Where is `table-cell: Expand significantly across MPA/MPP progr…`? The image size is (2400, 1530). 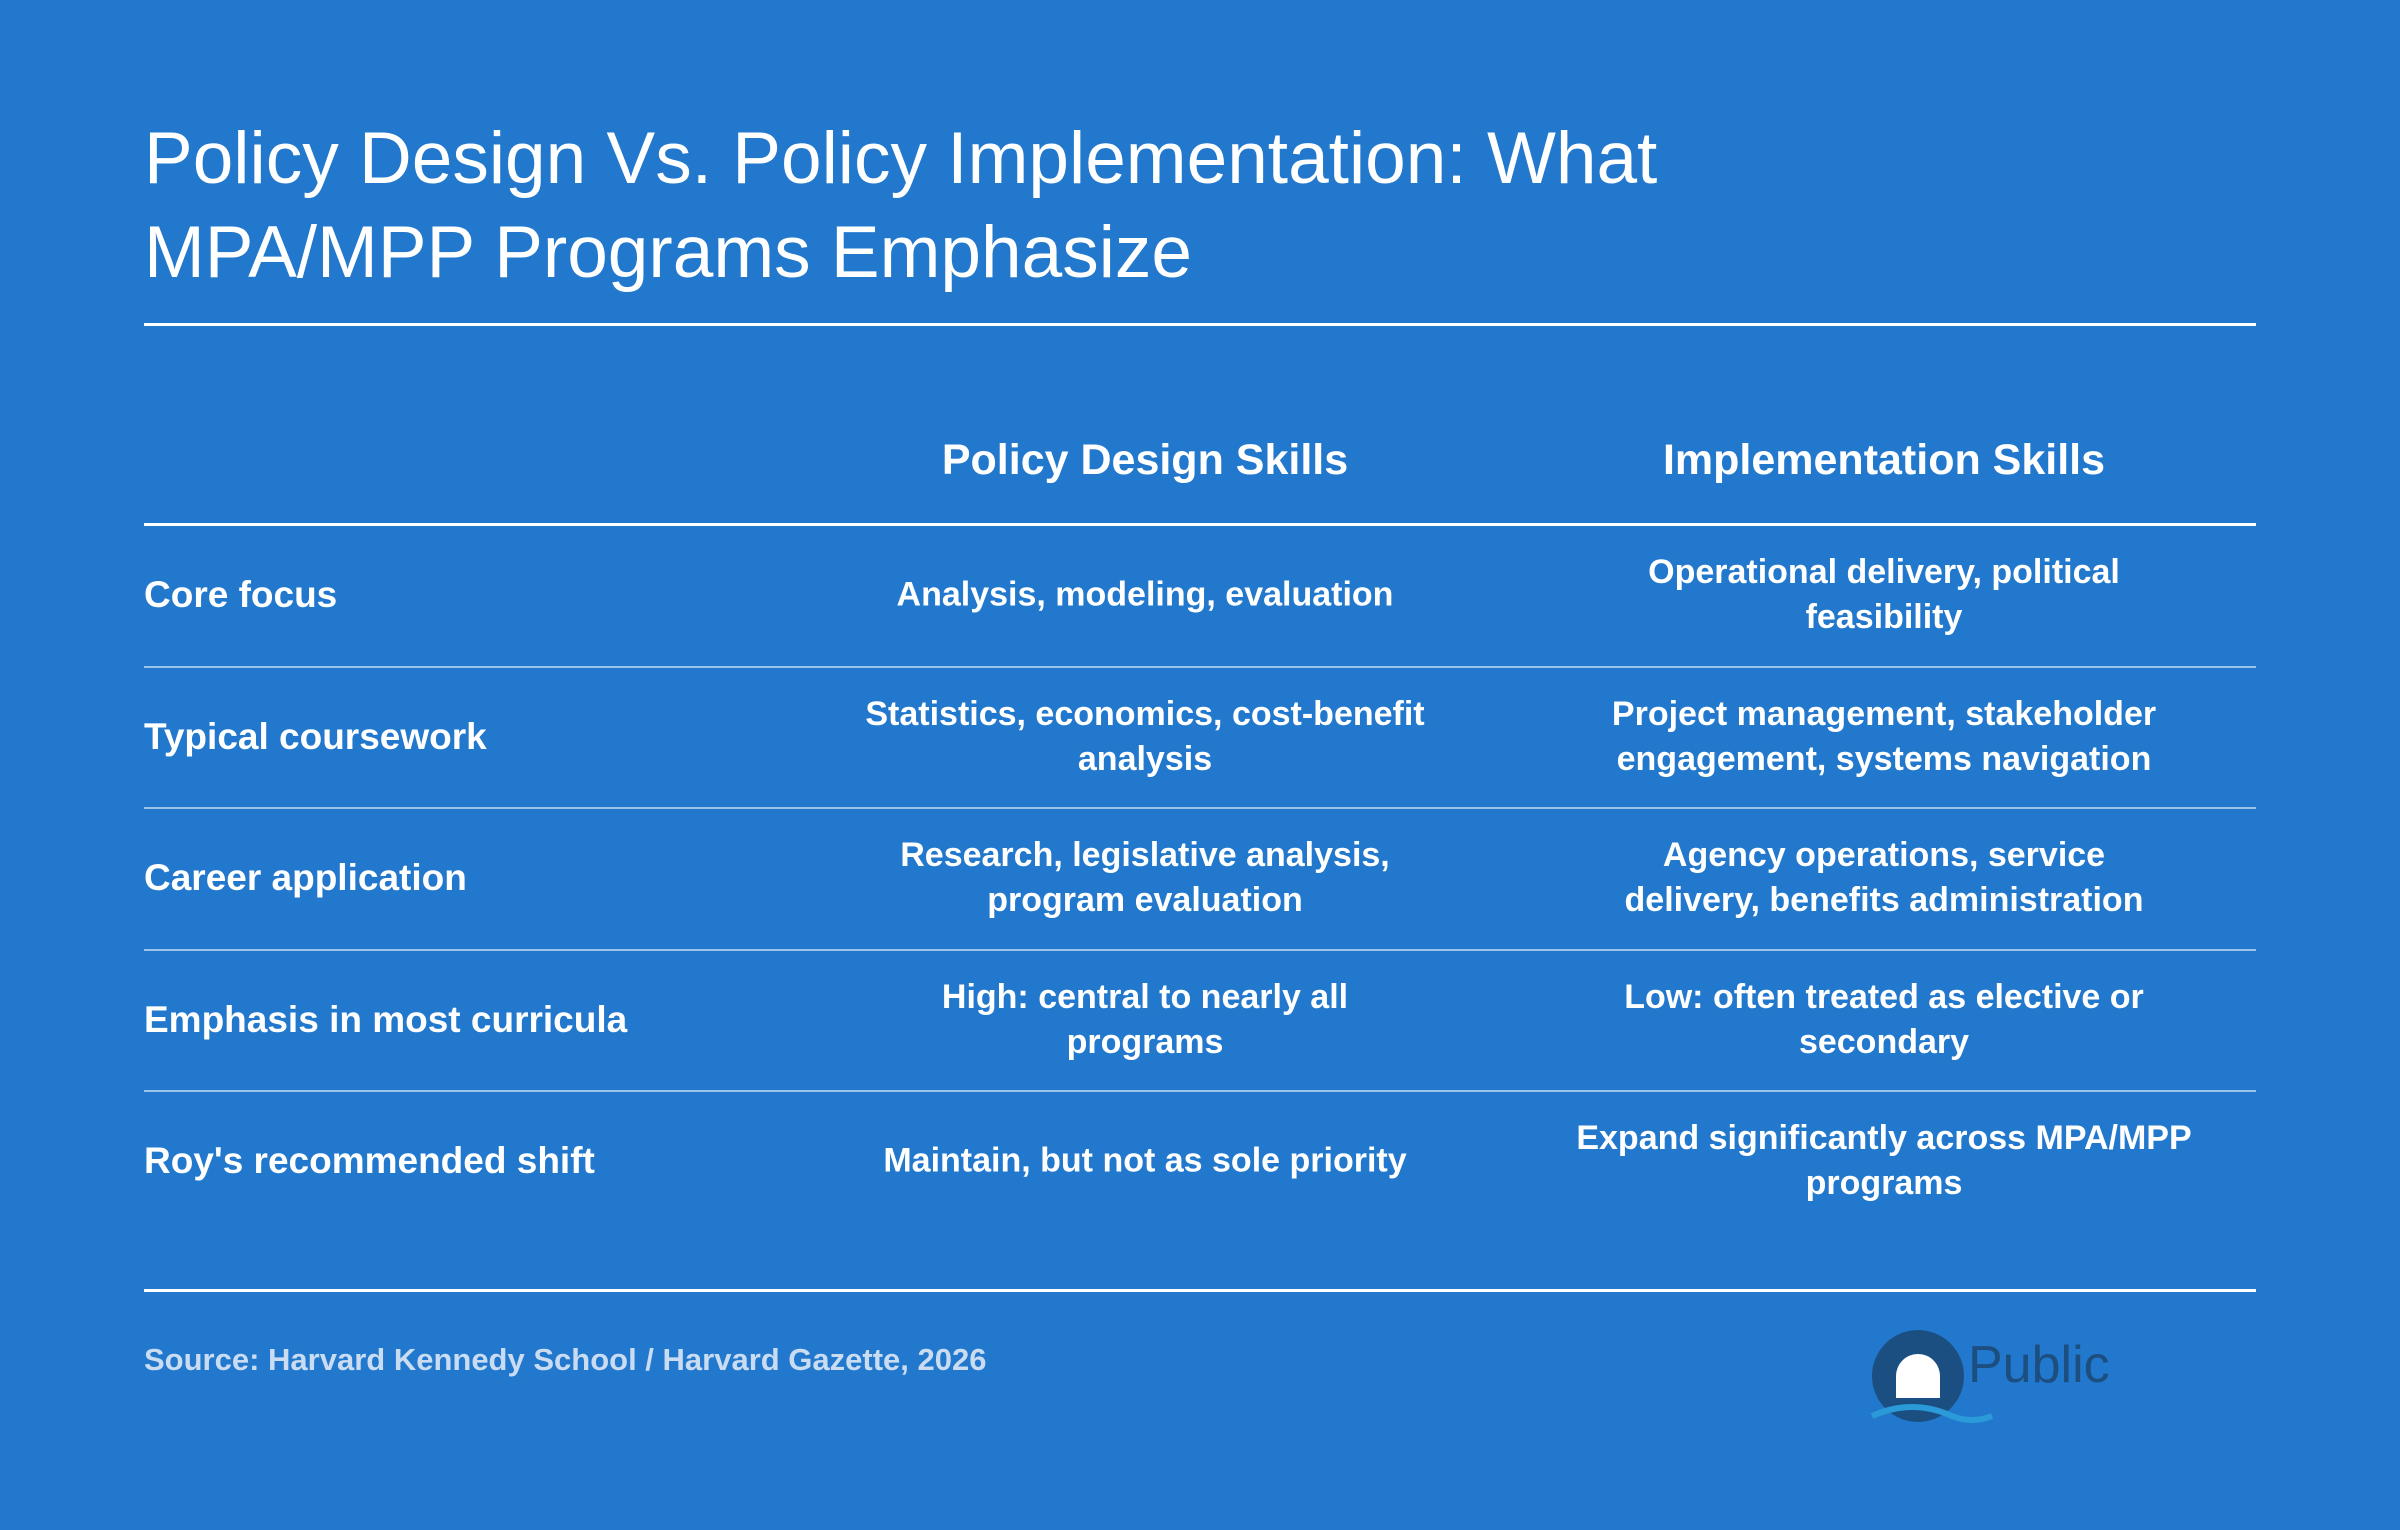 table-cell: Expand significantly across MPA/MPP progr… is located at coordinates (1884, 1161).